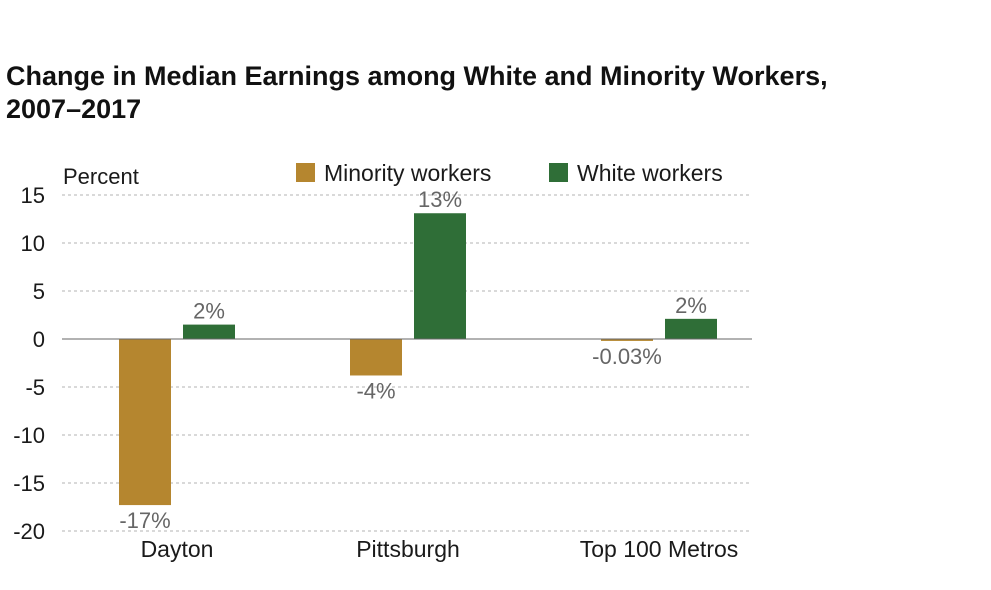  I want to click on data-label: -17%, so click(144, 520).